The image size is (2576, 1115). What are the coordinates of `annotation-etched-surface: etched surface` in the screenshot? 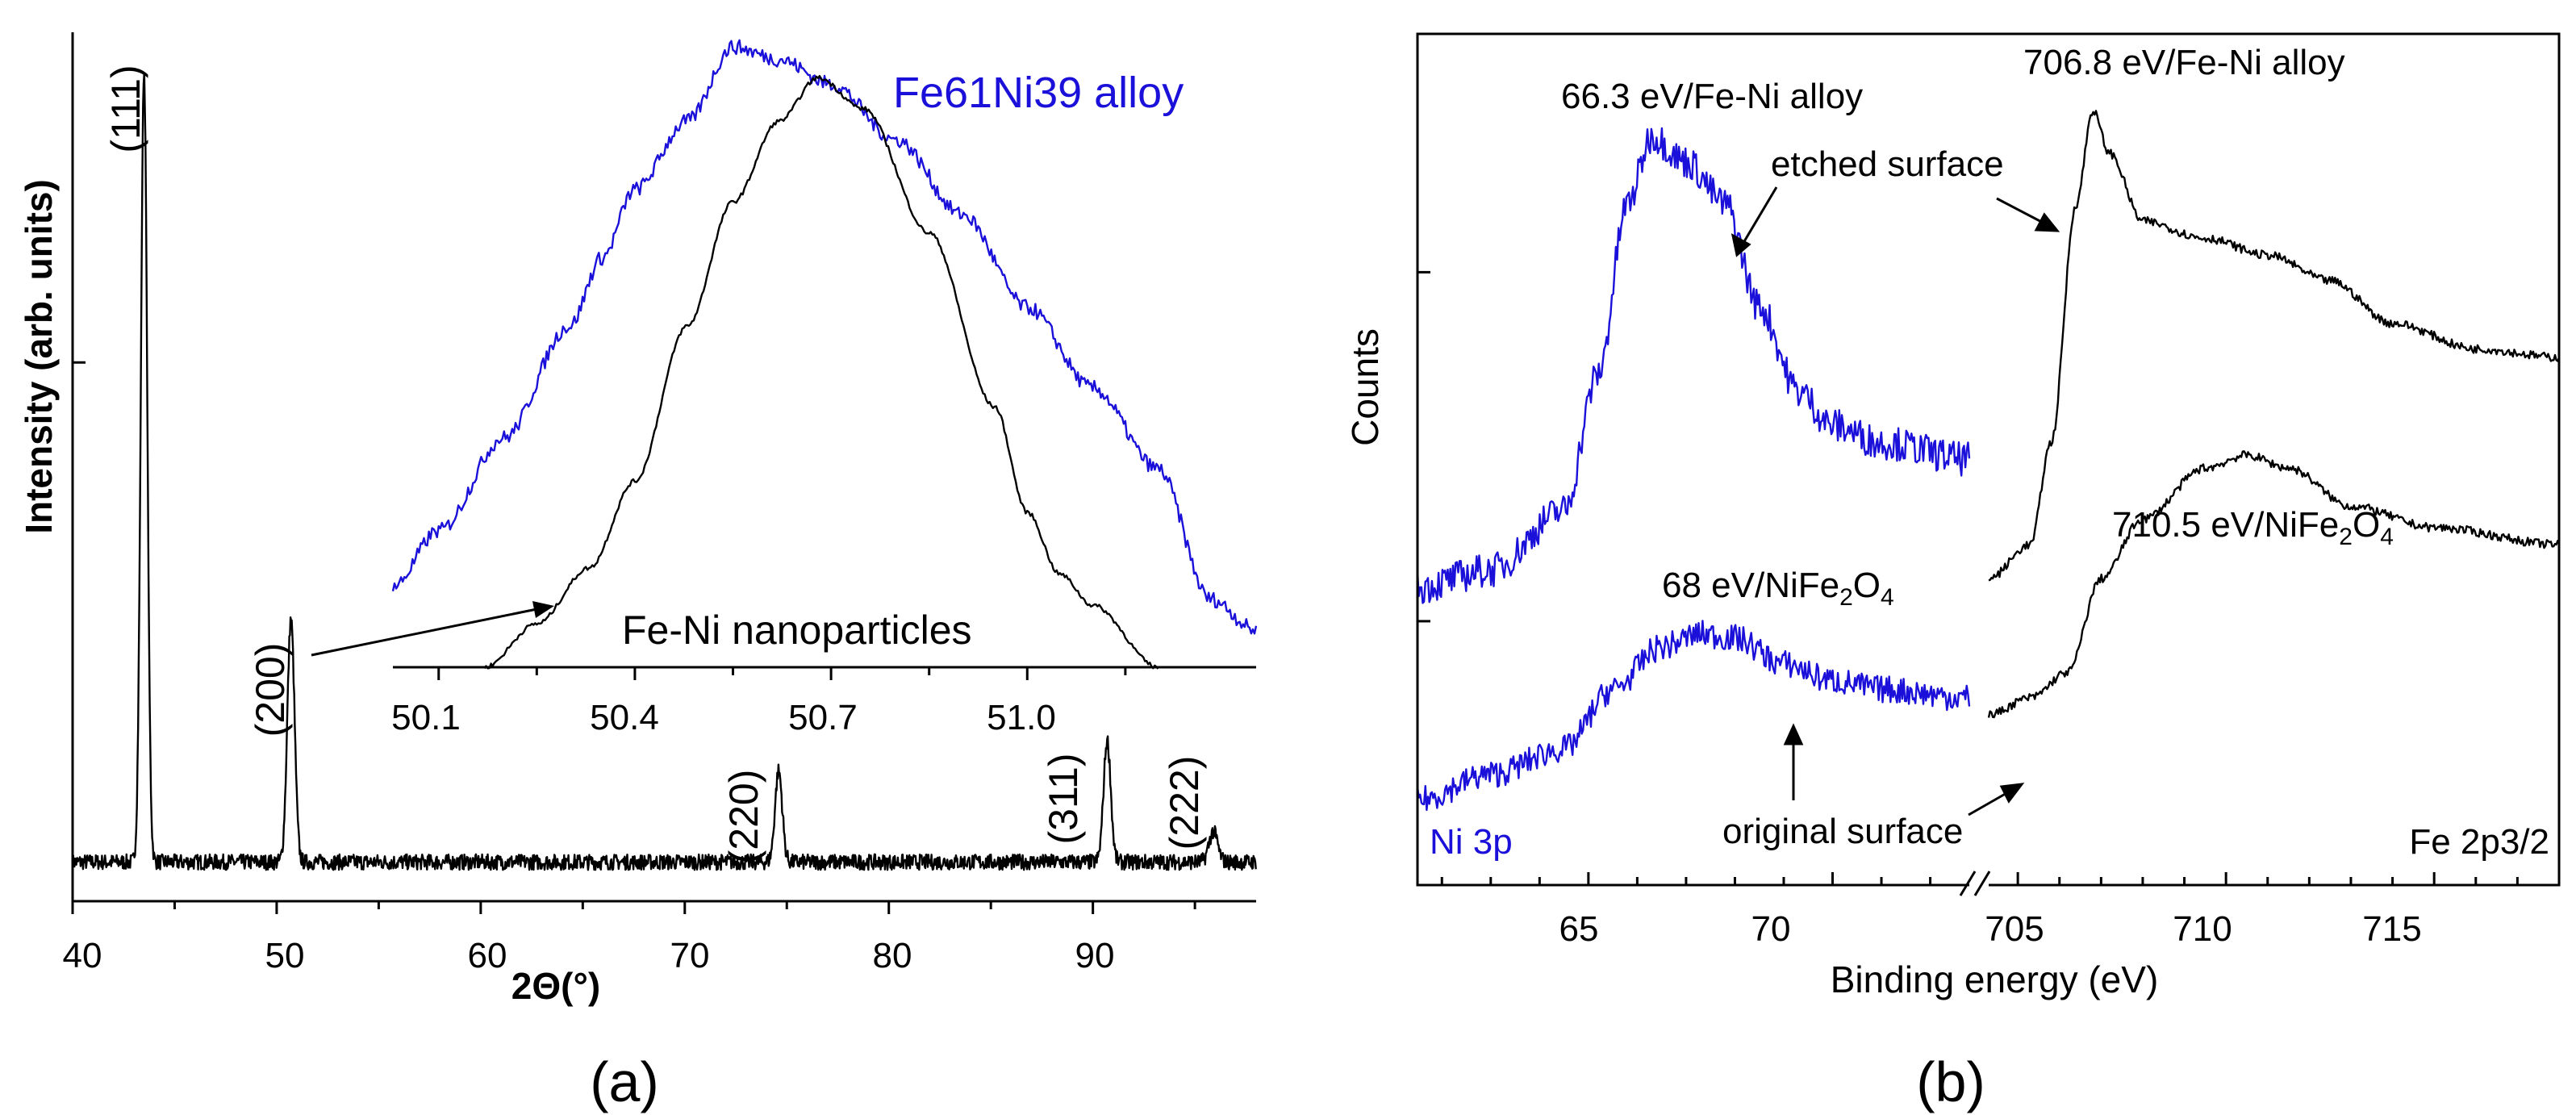 It's located at (1888, 164).